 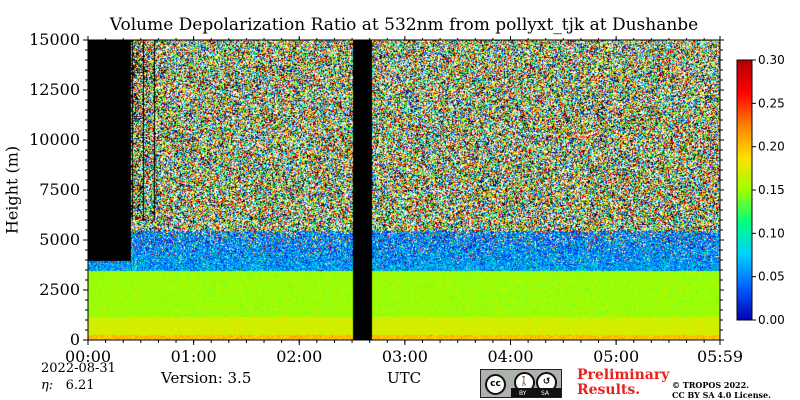 I want to click on y-tick-label-5: 12500, so click(x=54, y=89).